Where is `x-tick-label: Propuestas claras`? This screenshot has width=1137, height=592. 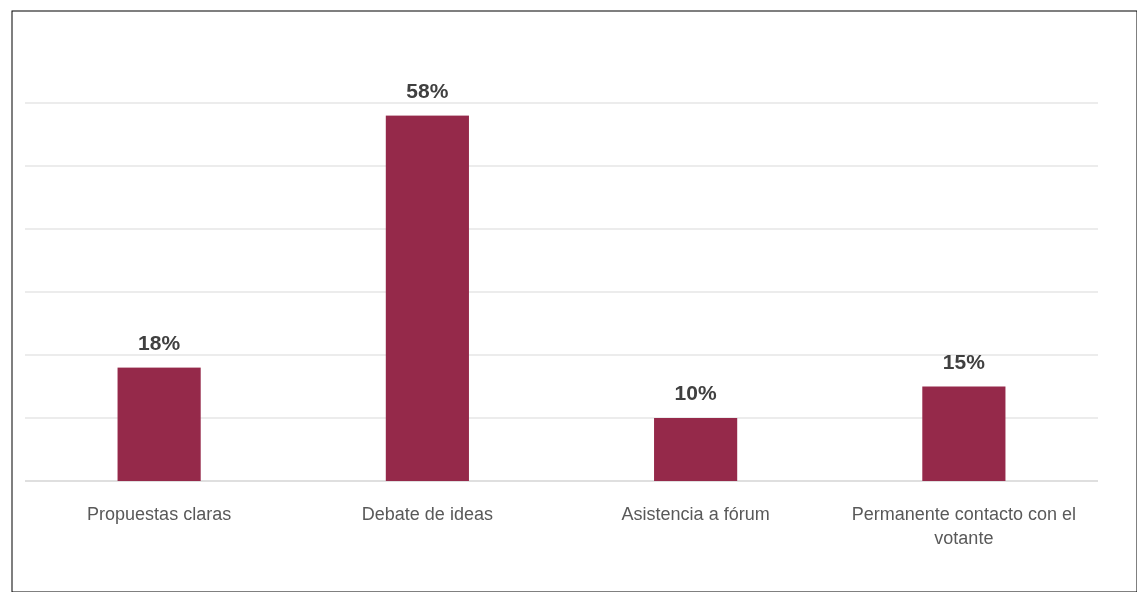
x-tick-label: Propuestas claras is located at coordinates (159, 514).